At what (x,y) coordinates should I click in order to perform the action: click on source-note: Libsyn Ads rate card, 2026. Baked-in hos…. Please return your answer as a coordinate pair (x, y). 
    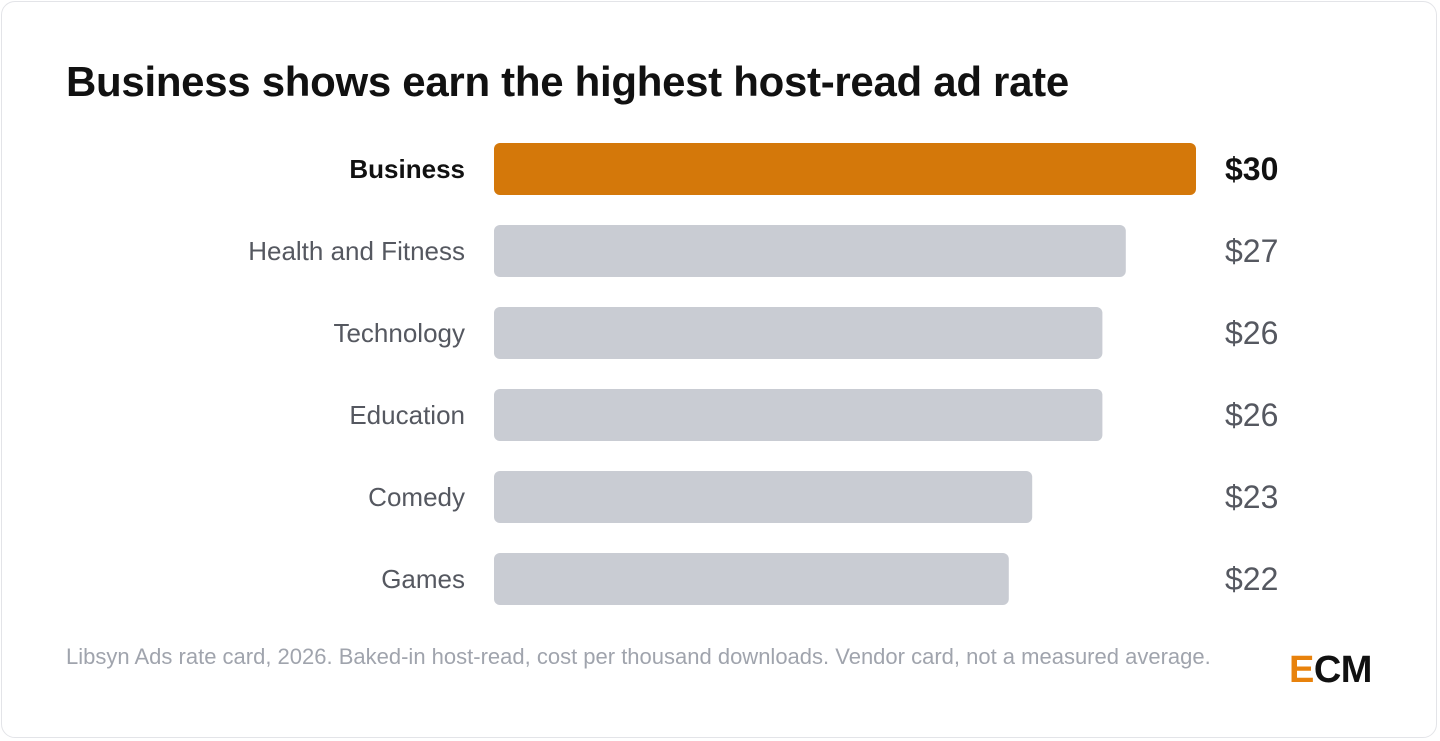
    Looking at the image, I should click on (638, 656).